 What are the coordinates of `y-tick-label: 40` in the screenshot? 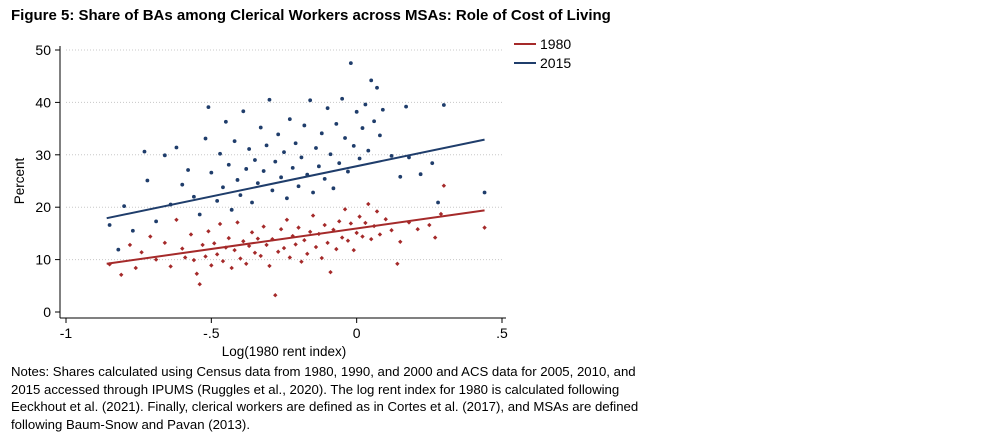 It's located at (43, 102).